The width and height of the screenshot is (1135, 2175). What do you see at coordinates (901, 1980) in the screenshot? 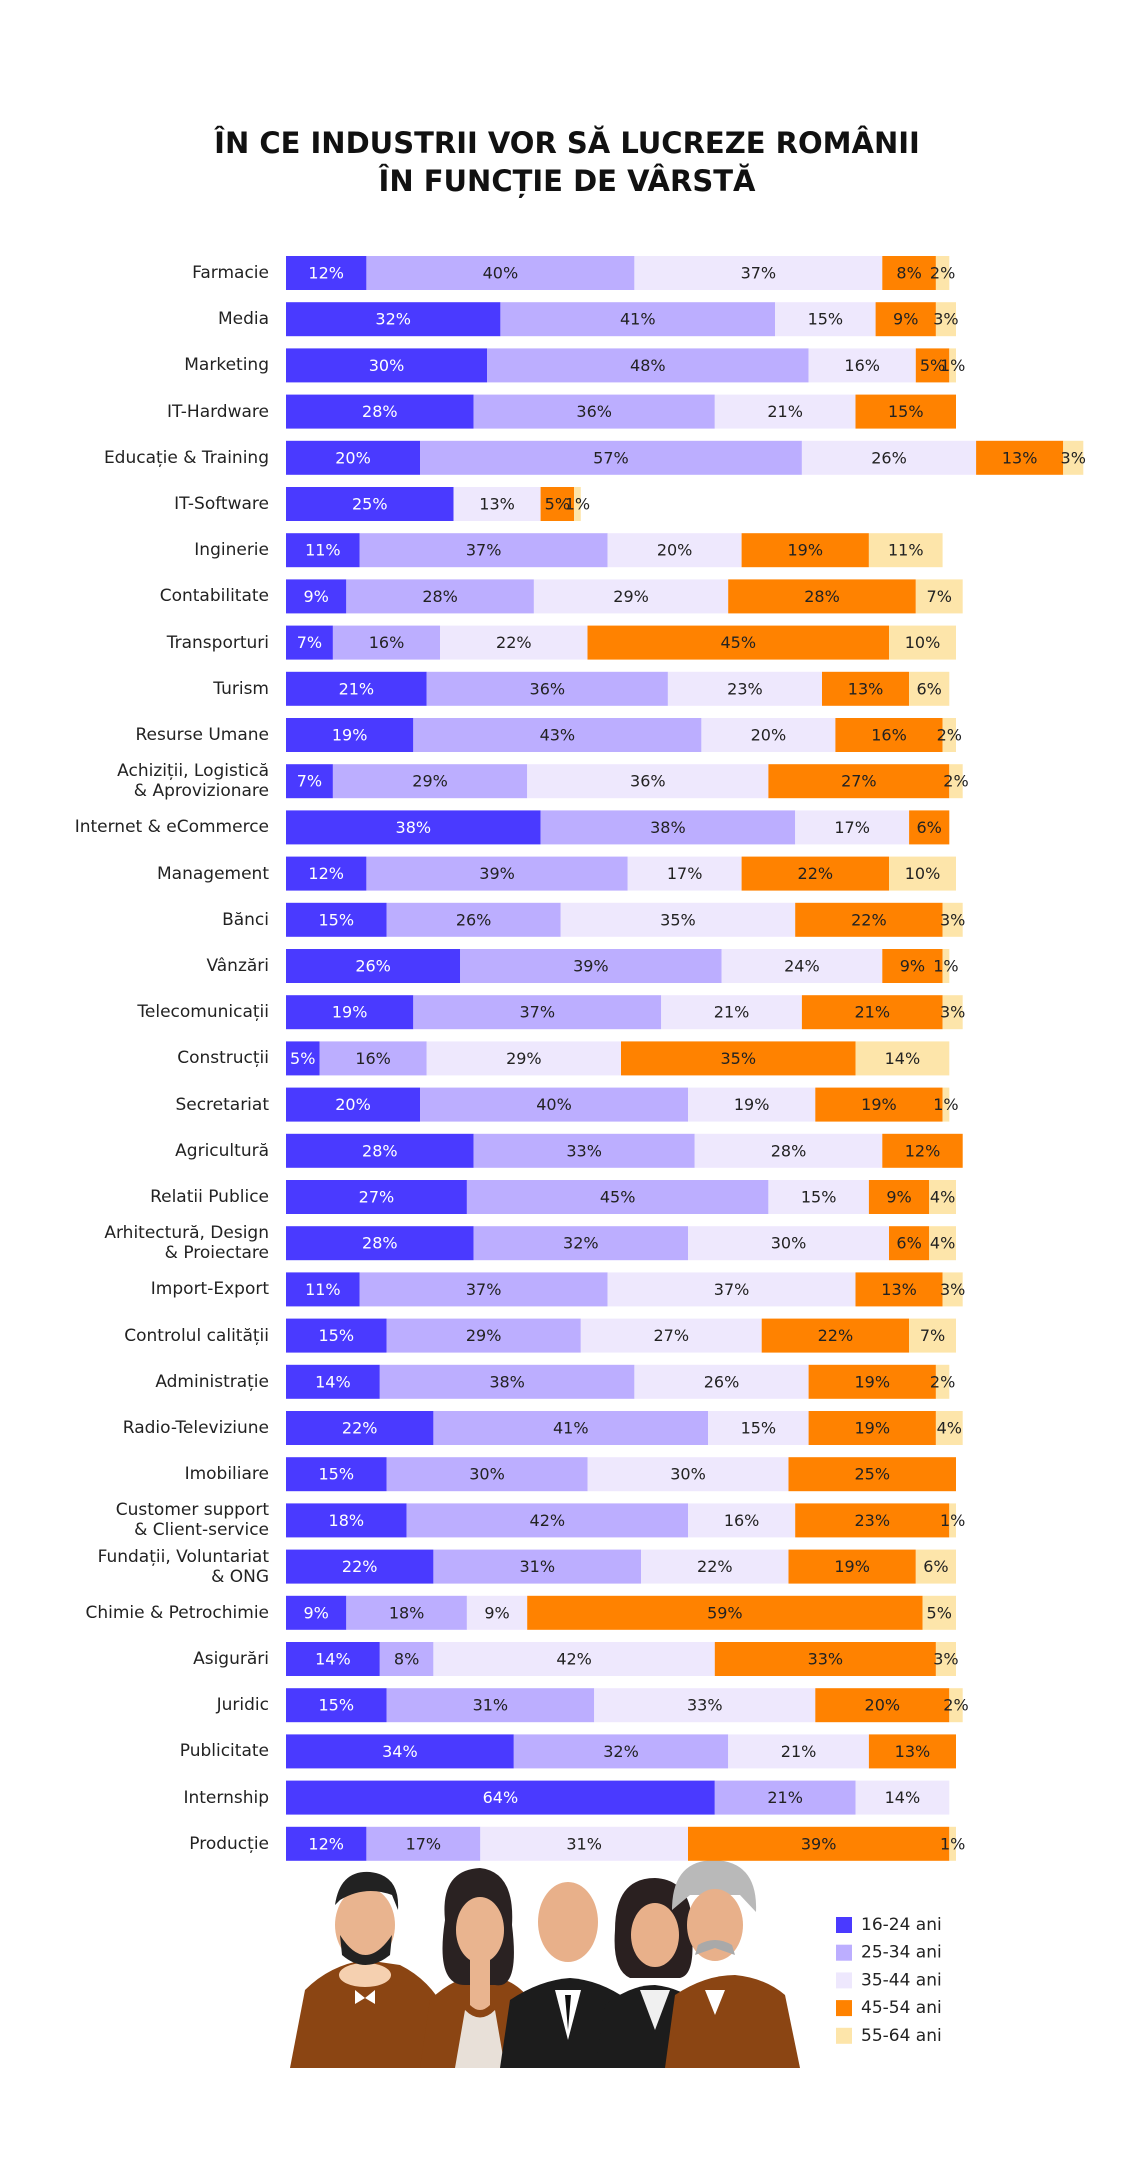
I see `legend-label: 35-44 ani` at bounding box center [901, 1980].